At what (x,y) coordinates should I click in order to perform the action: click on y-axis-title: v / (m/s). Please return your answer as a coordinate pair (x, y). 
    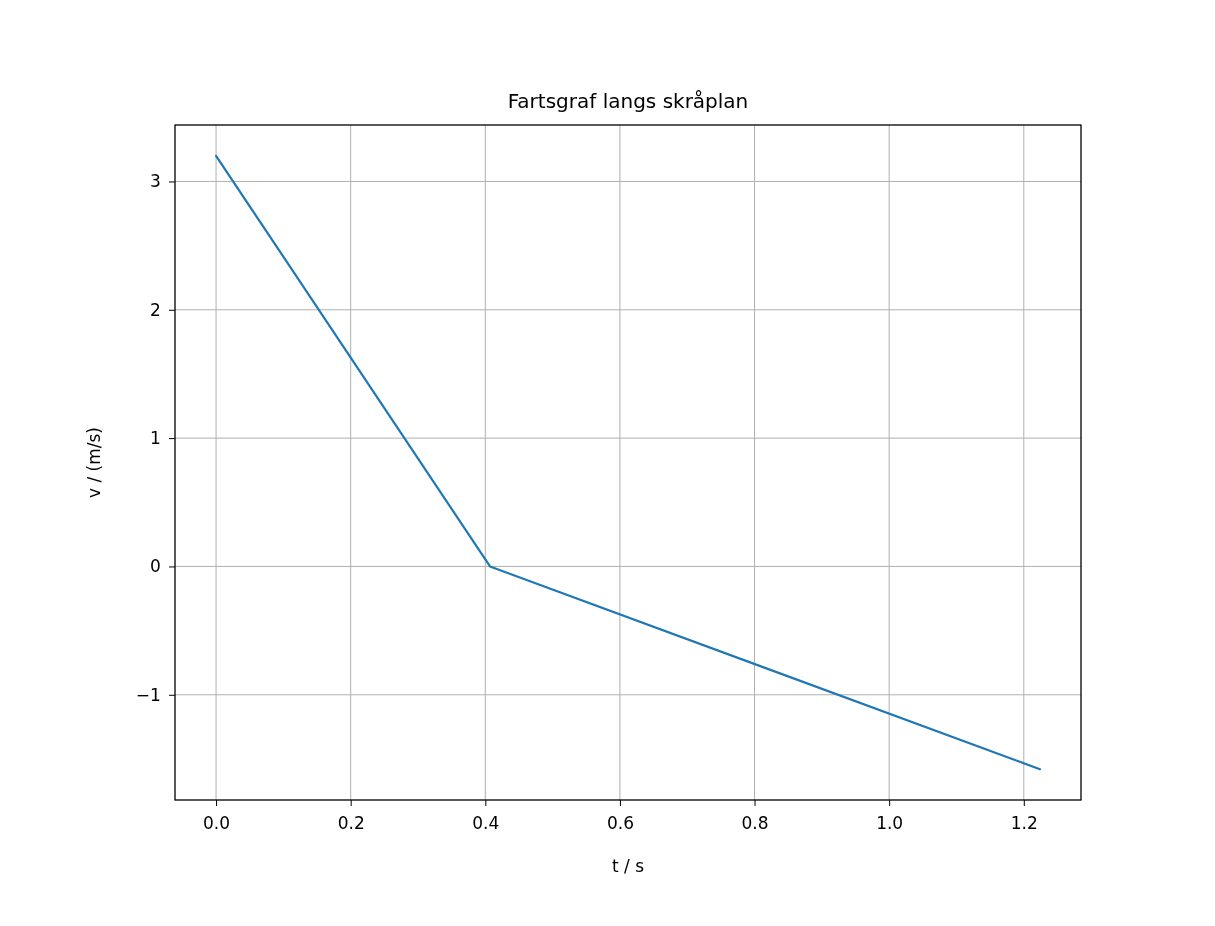
    Looking at the image, I should click on (94, 462).